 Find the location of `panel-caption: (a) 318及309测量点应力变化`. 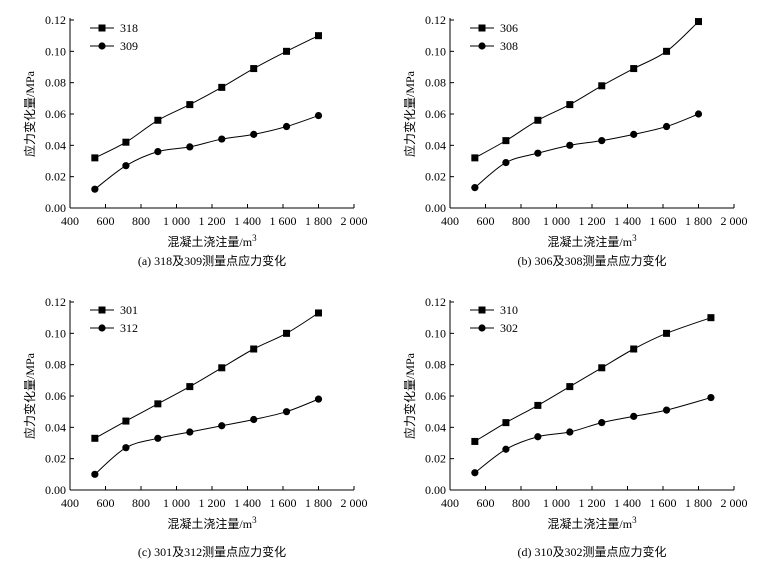

panel-caption: (a) 318及309测量点应力变化 is located at coordinates (212, 260).